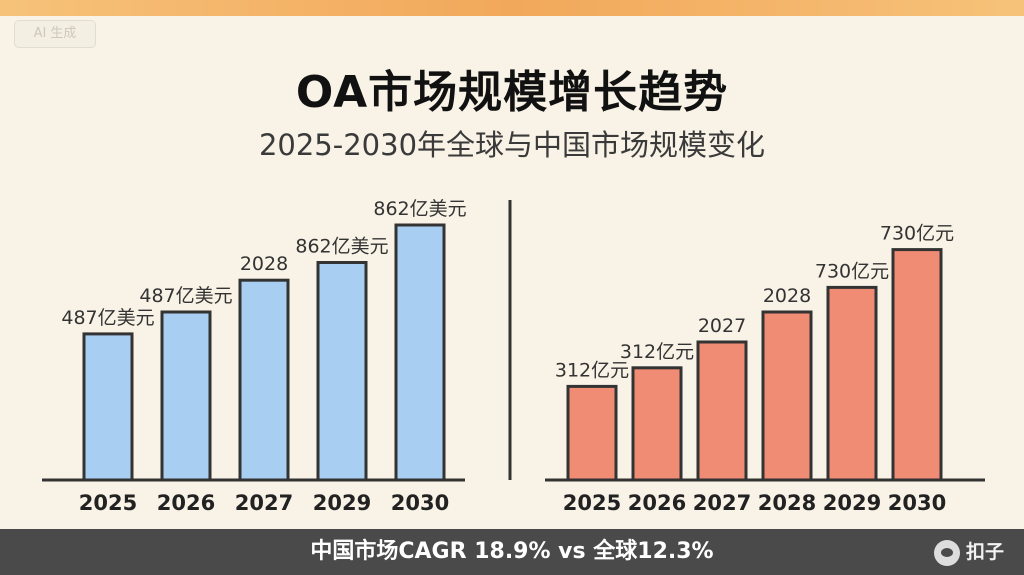  Describe the element at coordinates (512, 8) in the screenshot. I see `top-accent-band` at that location.